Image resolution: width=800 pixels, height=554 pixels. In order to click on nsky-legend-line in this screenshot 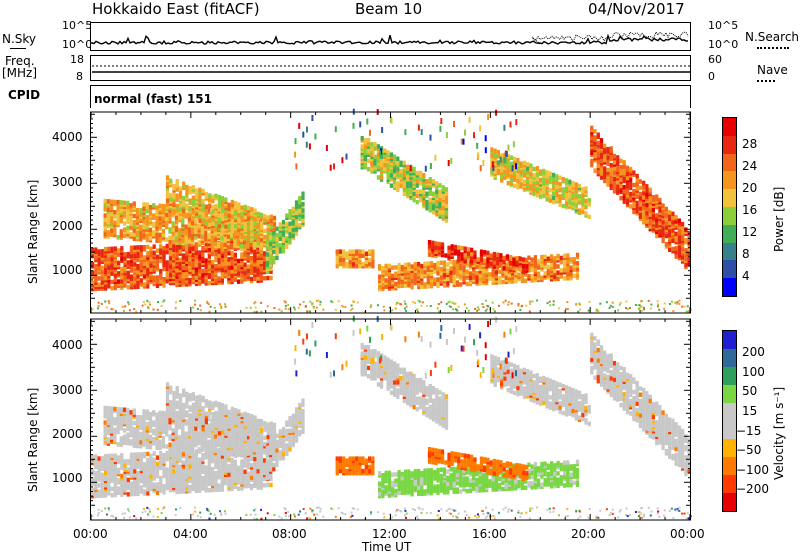, I will do `click(18, 48)`.